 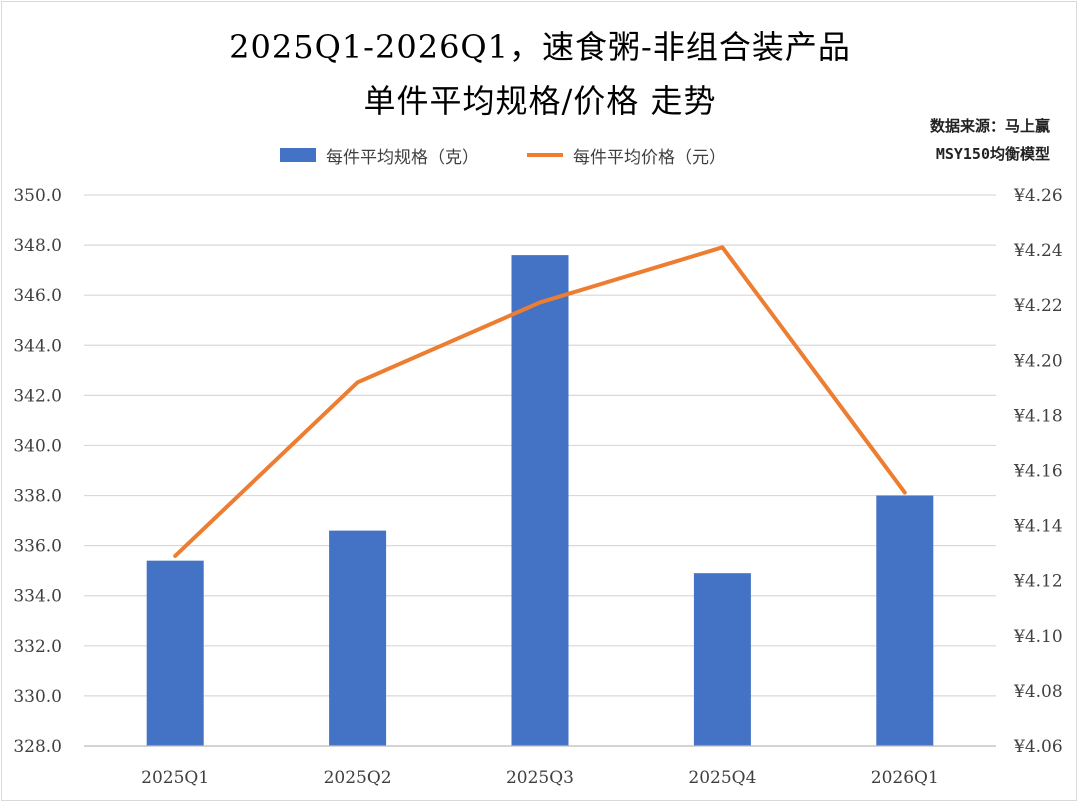 I want to click on legend-label-line: 每件平均价格（元）, so click(x=649, y=157).